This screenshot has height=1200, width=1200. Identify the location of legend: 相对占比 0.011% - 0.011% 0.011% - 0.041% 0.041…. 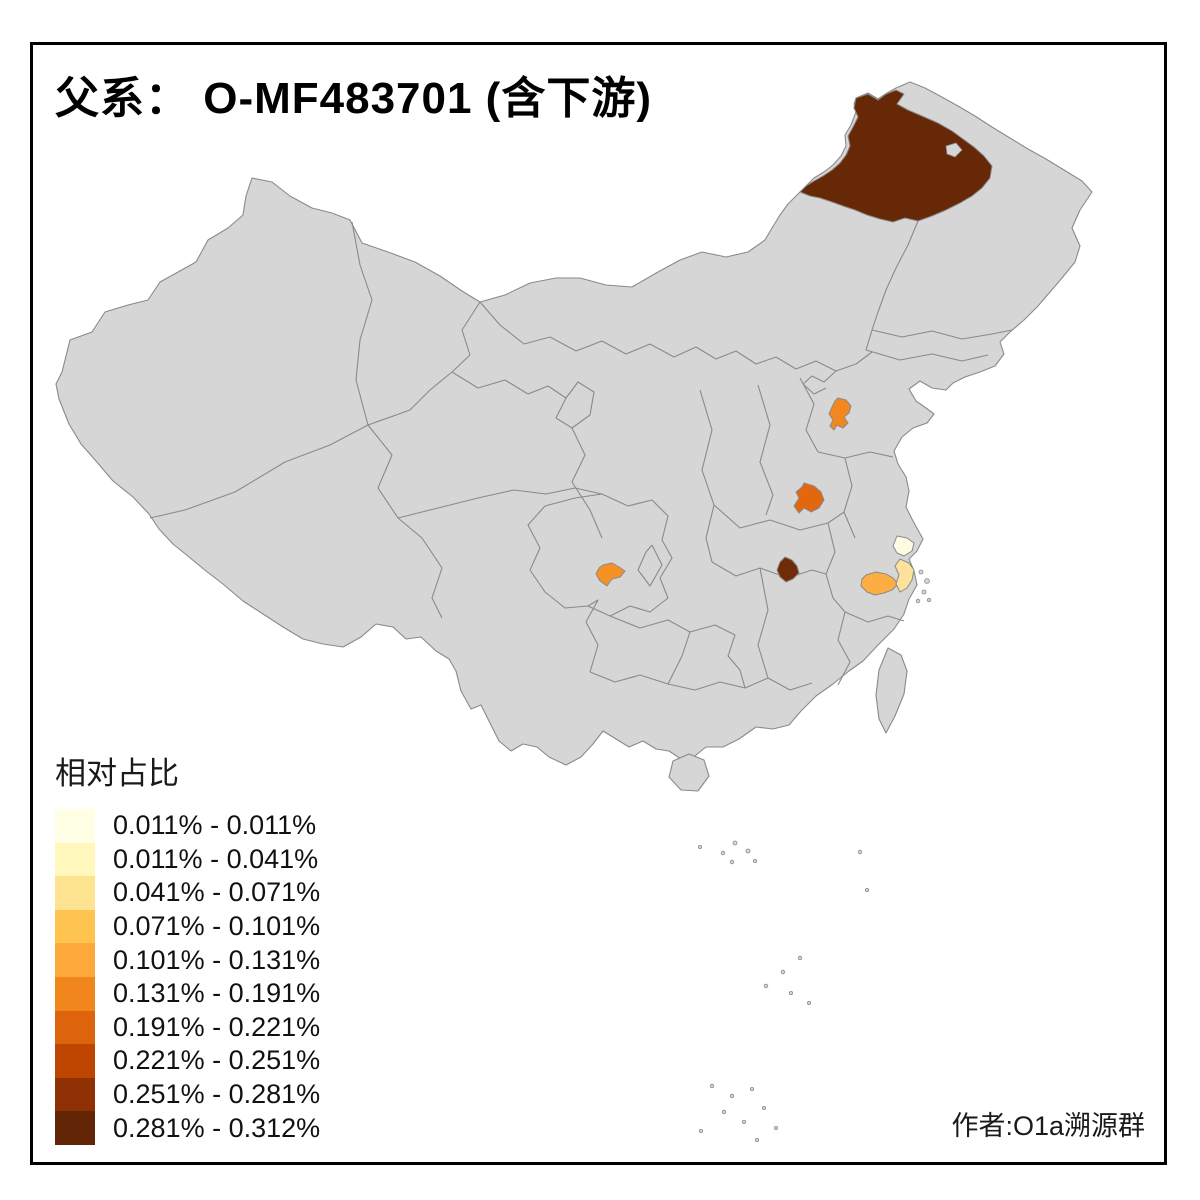
(187, 946).